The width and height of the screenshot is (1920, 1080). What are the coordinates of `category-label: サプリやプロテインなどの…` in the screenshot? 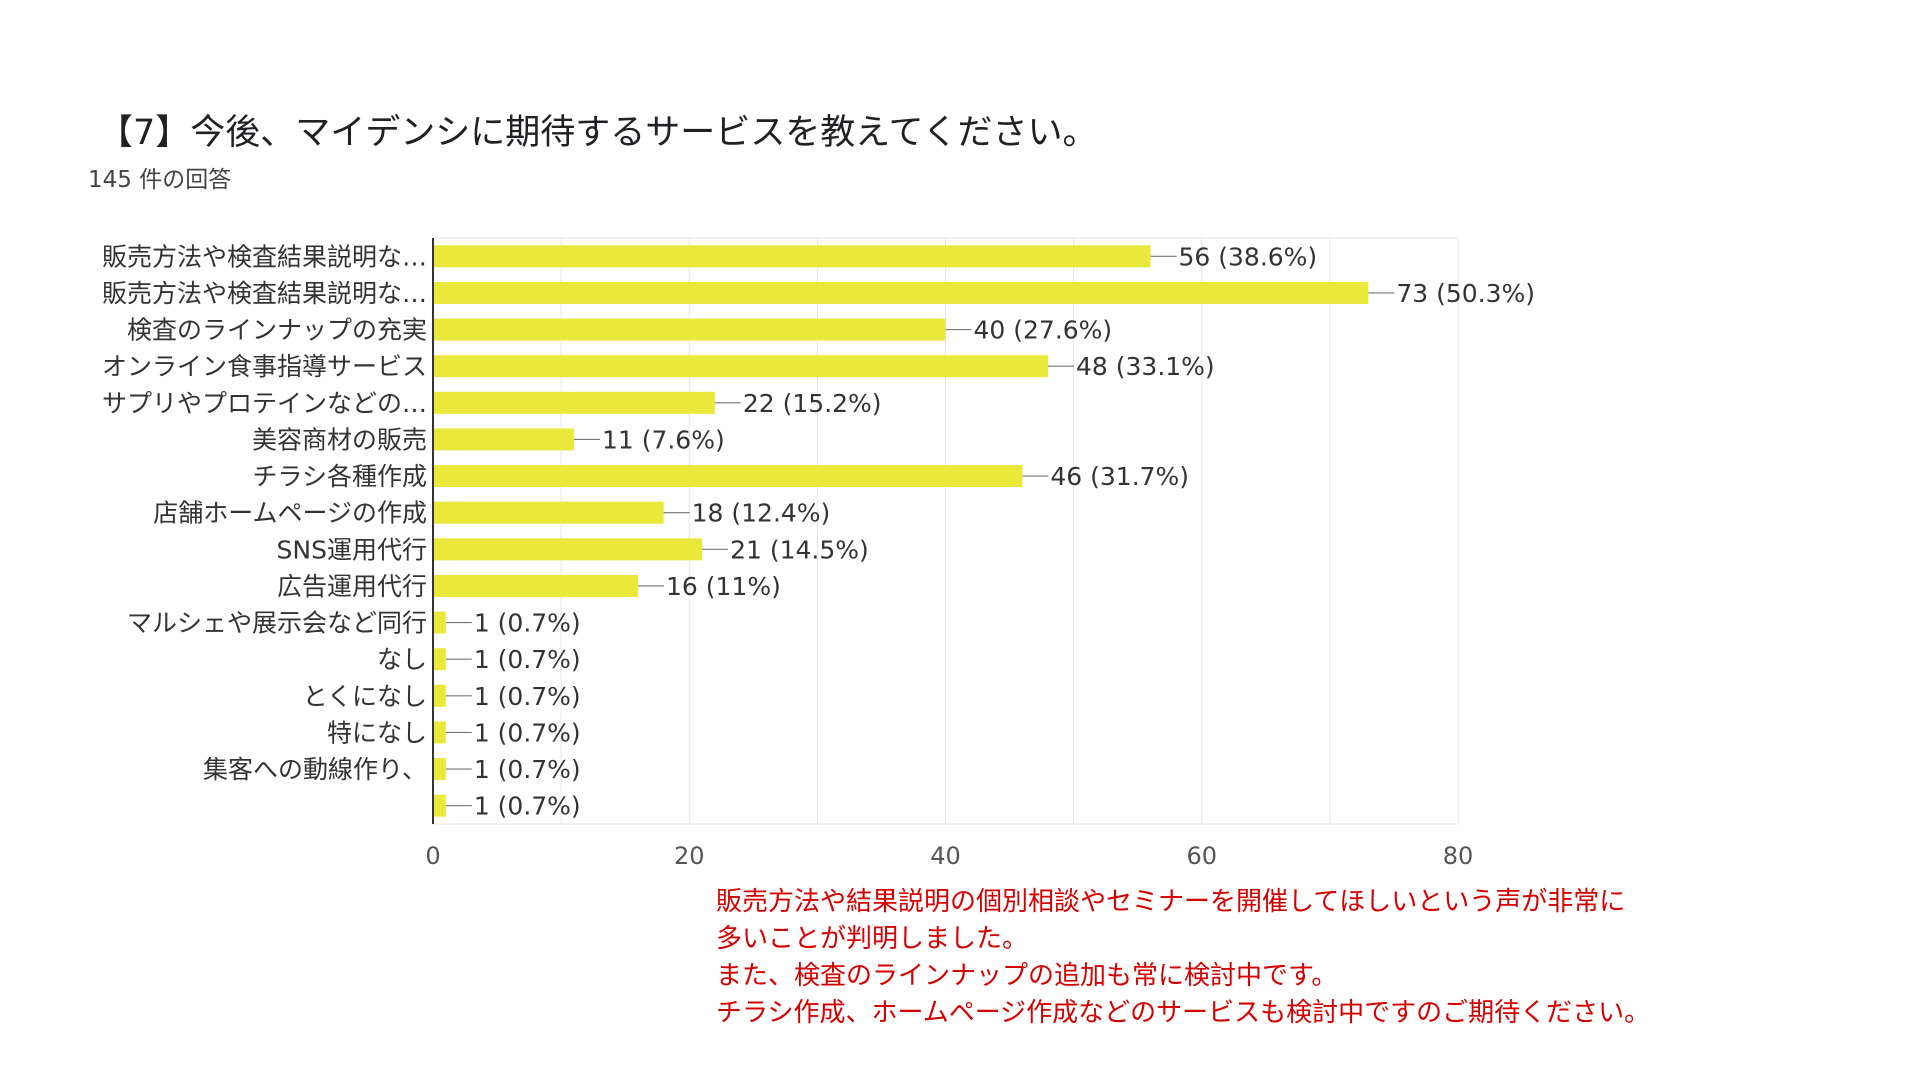 It's located at (264, 403).